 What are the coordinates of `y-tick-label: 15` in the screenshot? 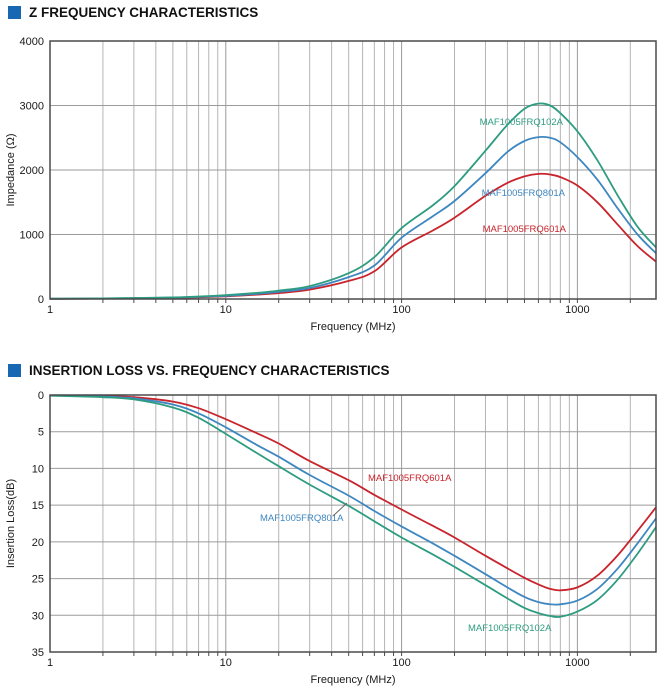 It's located at (38, 506).